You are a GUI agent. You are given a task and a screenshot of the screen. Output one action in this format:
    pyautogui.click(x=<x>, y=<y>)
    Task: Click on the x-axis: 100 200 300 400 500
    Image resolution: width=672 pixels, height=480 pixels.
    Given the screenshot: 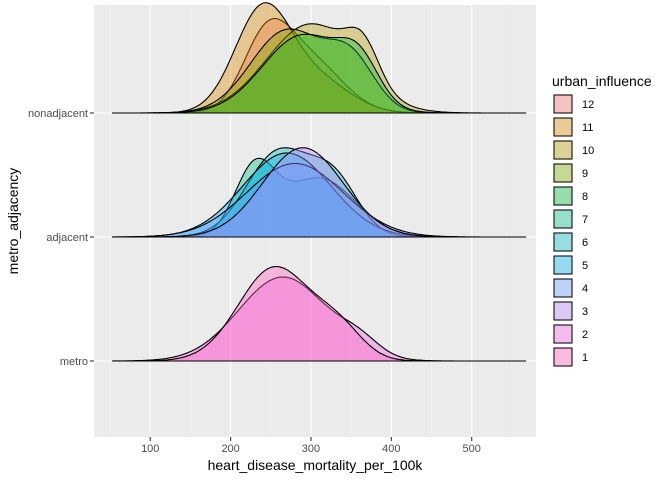 What is the action you would take?
    pyautogui.click(x=311, y=446)
    